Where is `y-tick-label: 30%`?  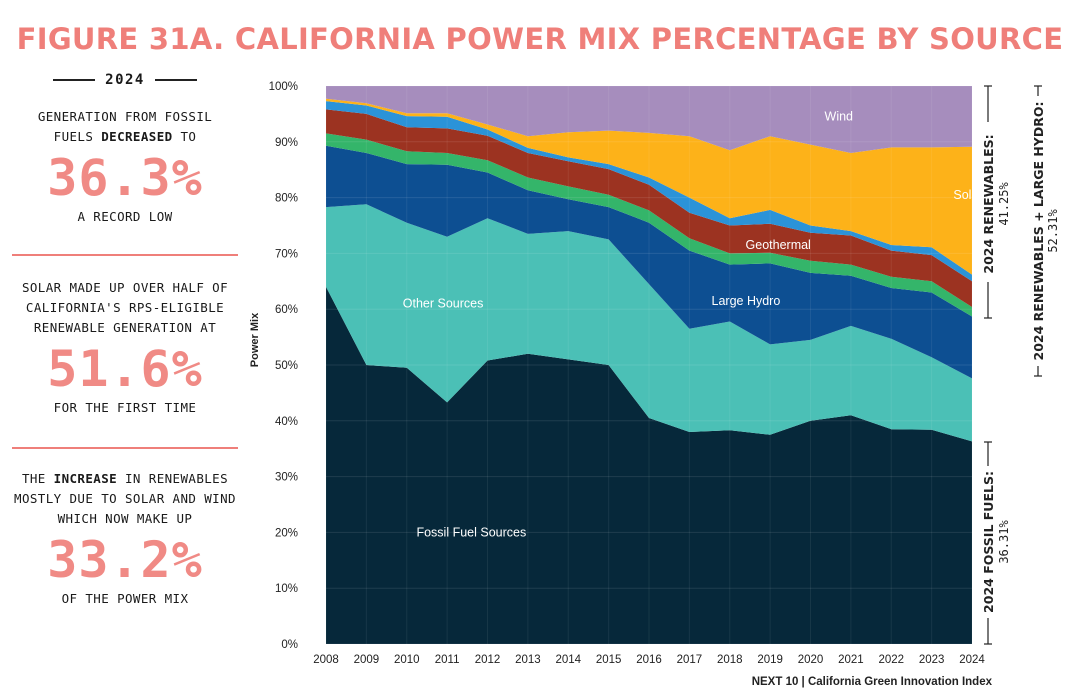 y-tick-label: 30% is located at coordinates (286, 478).